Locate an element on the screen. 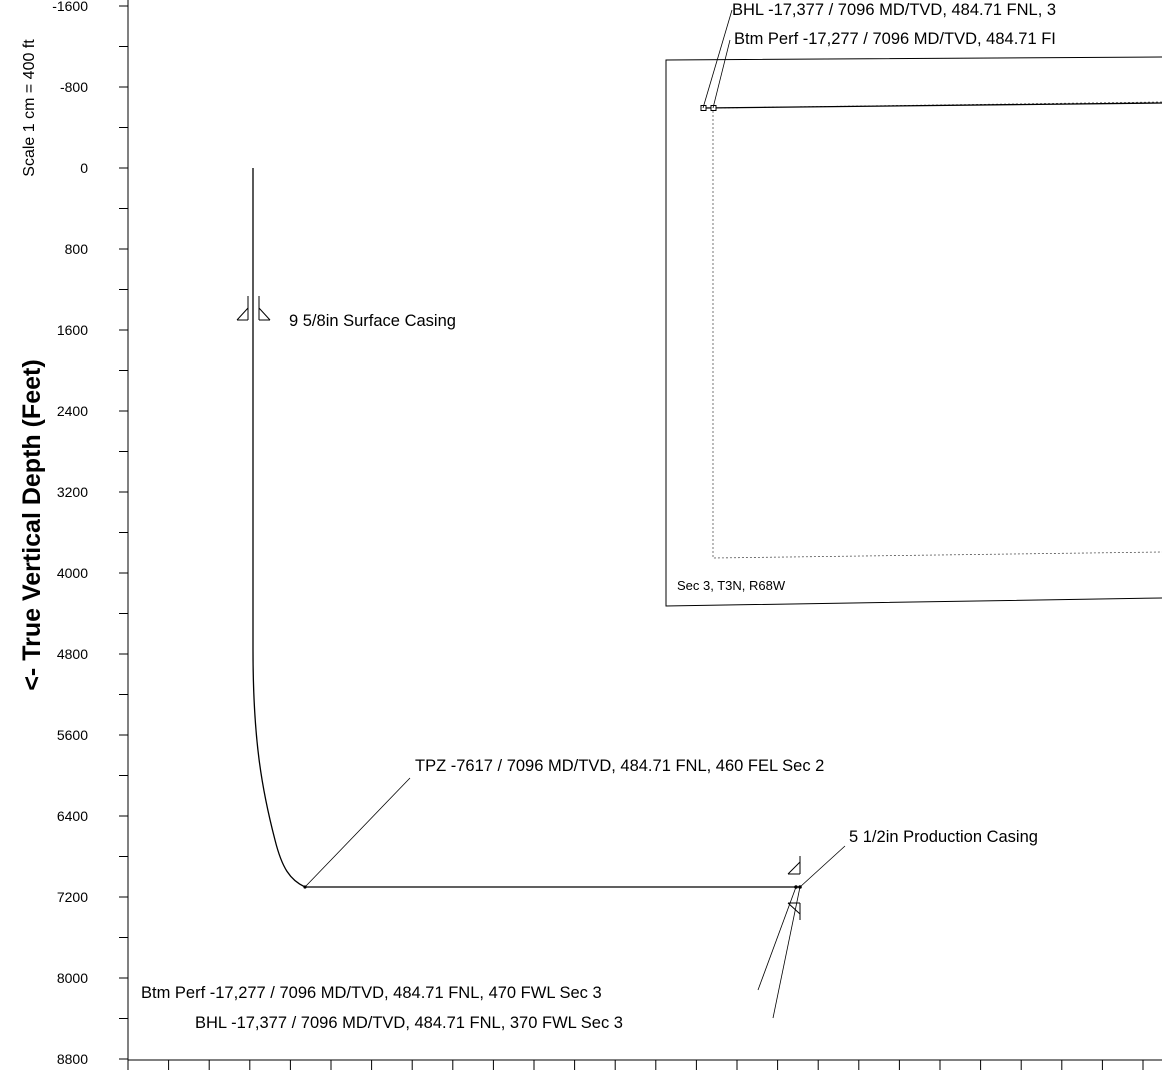 Image resolution: width=1162 pixels, height=1077 pixels. y-tick-label: 2400 is located at coordinates (72, 411).